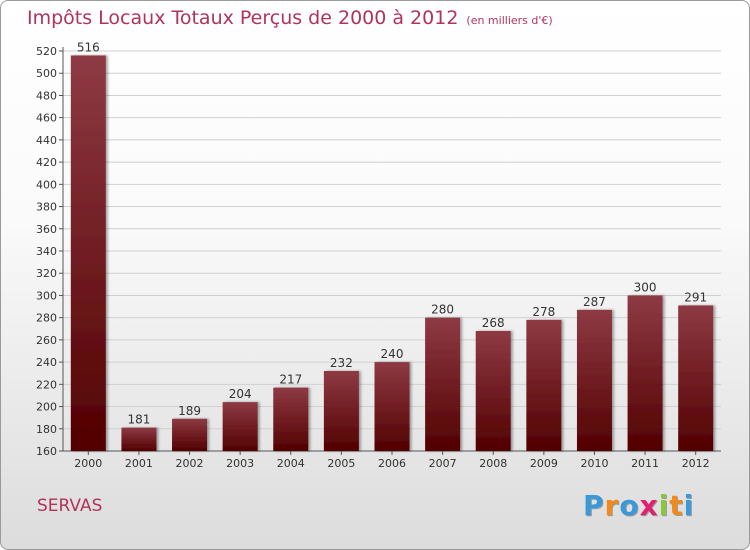  What do you see at coordinates (290, 380) in the screenshot?
I see `bar-value-label: 217` at bounding box center [290, 380].